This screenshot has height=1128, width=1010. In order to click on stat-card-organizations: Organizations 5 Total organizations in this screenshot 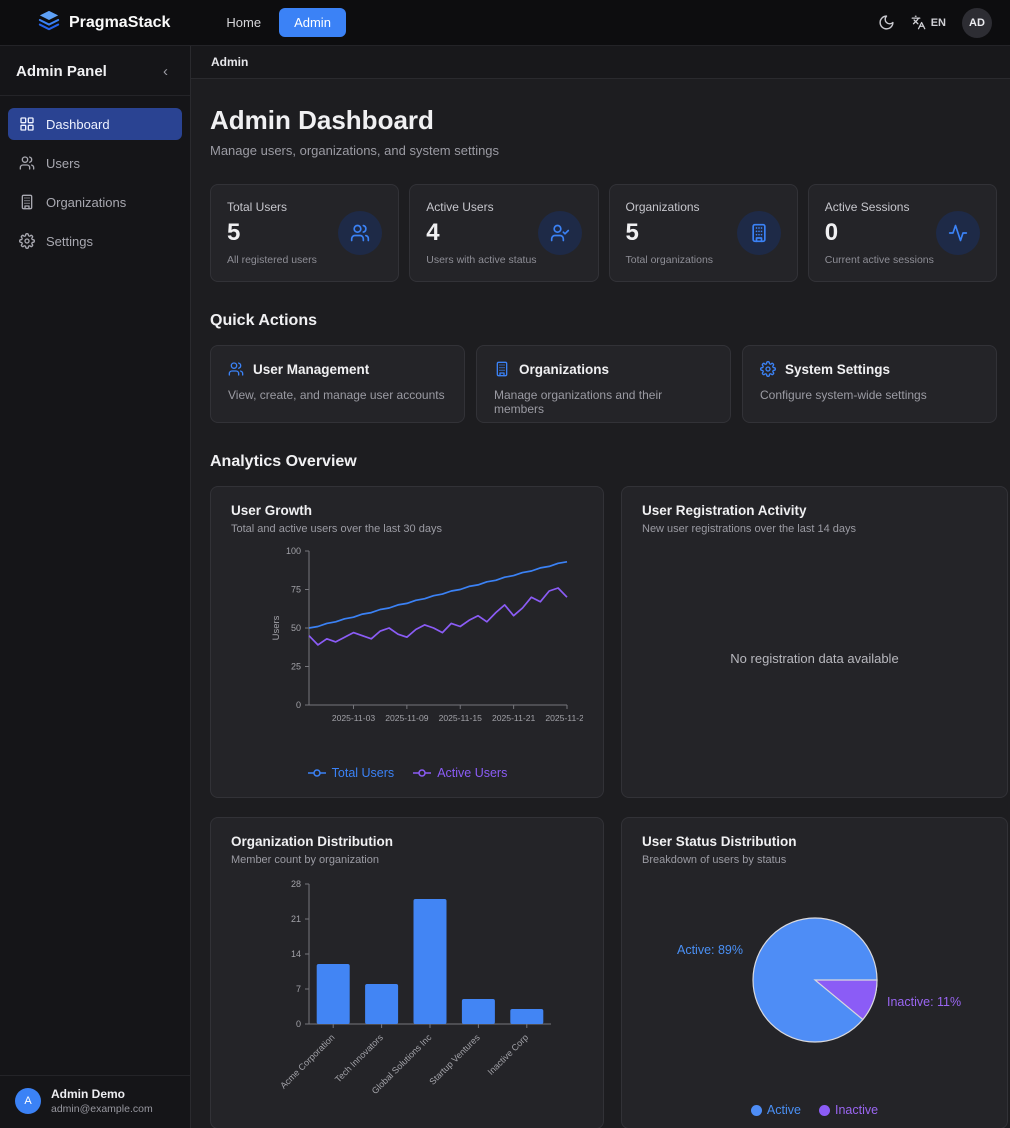, I will do `click(703, 233)`.